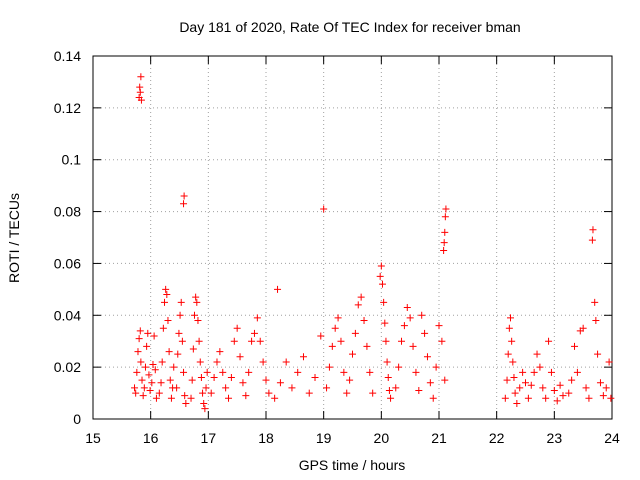  Describe the element at coordinates (382, 438) in the screenshot. I see `x-tick-label: 20` at that location.